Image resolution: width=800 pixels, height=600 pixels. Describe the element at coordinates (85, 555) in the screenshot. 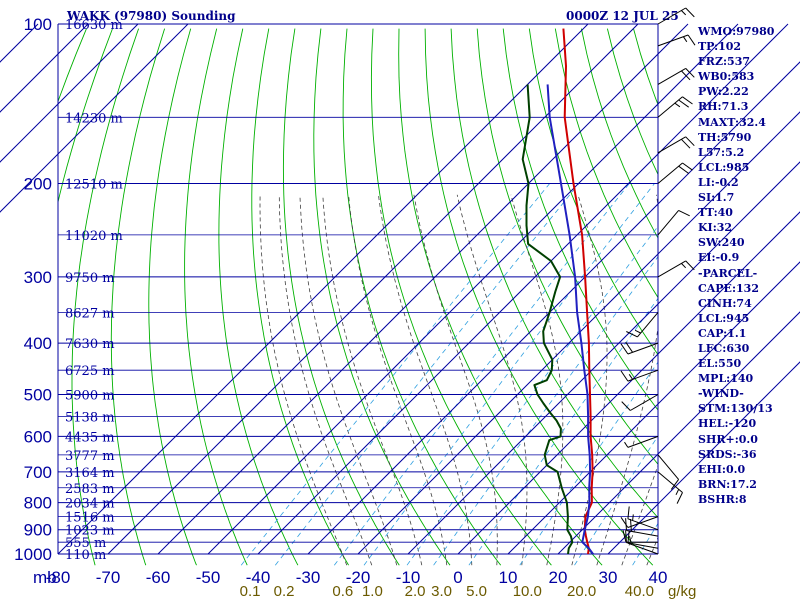

I see `height-label: 110 m` at that location.